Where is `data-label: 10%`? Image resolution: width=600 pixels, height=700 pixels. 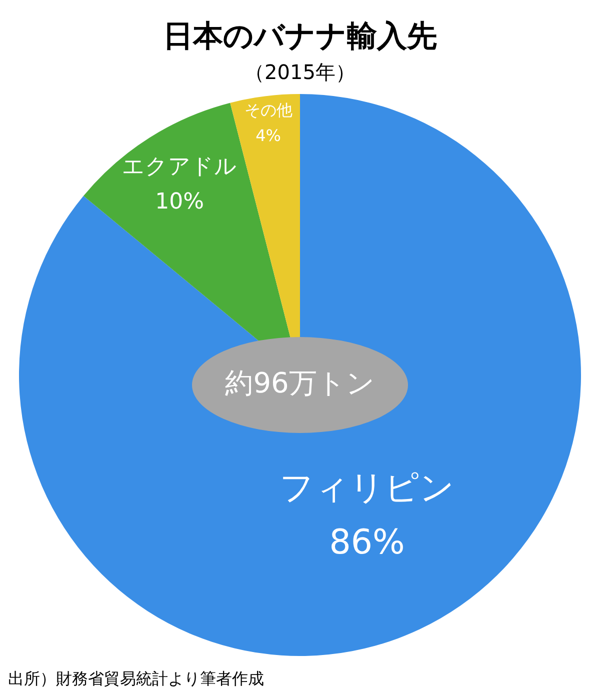
data-label: 10% is located at coordinates (179, 202).